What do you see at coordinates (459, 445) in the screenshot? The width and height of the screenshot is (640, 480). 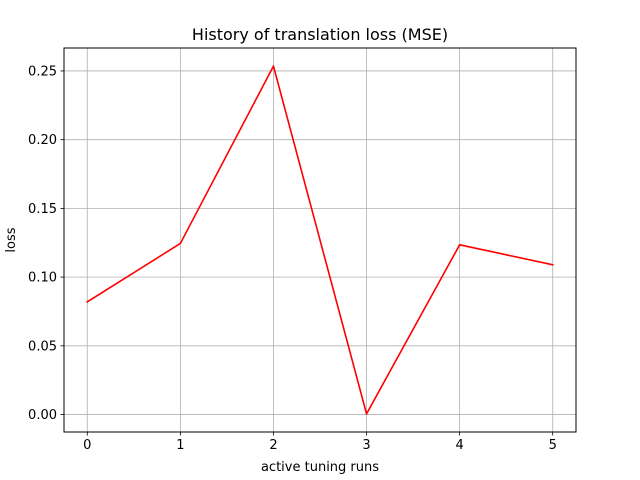 I see `x-tick-label: 4` at bounding box center [459, 445].